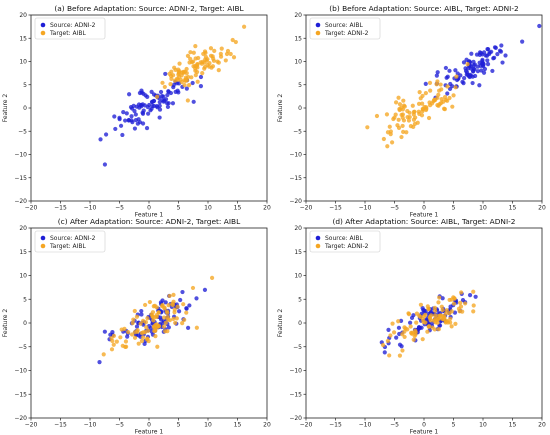 Image resolution: width=550 pixels, height=435 pixels. I want to click on y-axis-label: Feature 2, so click(5, 108).